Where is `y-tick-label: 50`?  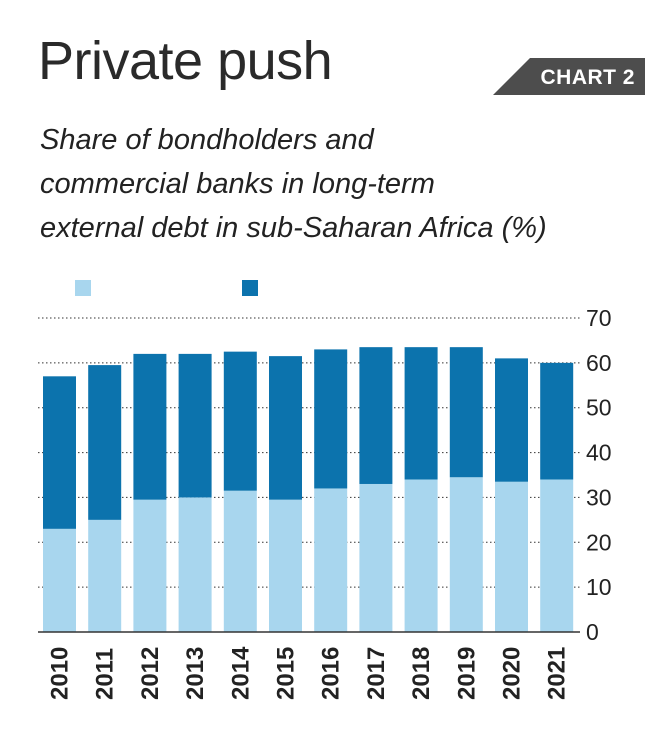
y-tick-label: 50 is located at coordinates (599, 408).